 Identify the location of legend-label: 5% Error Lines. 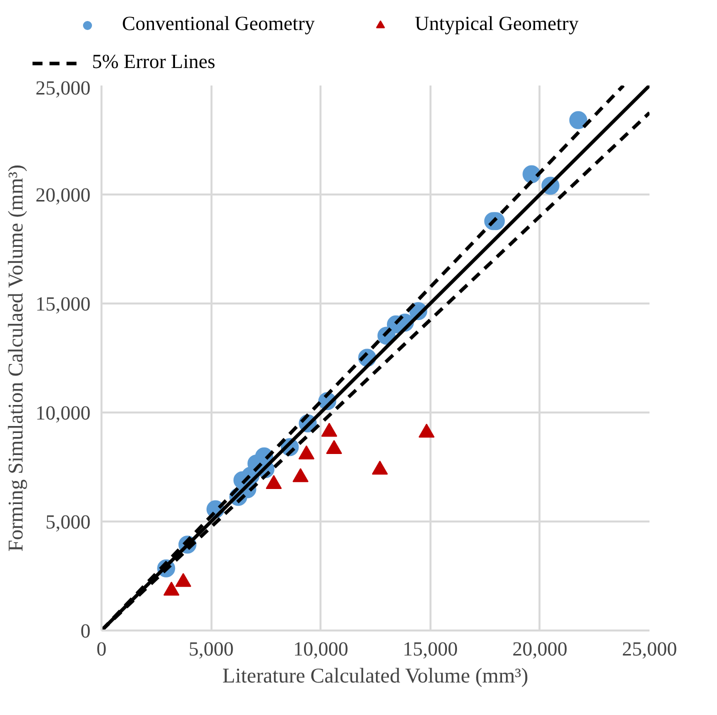
(154, 62).